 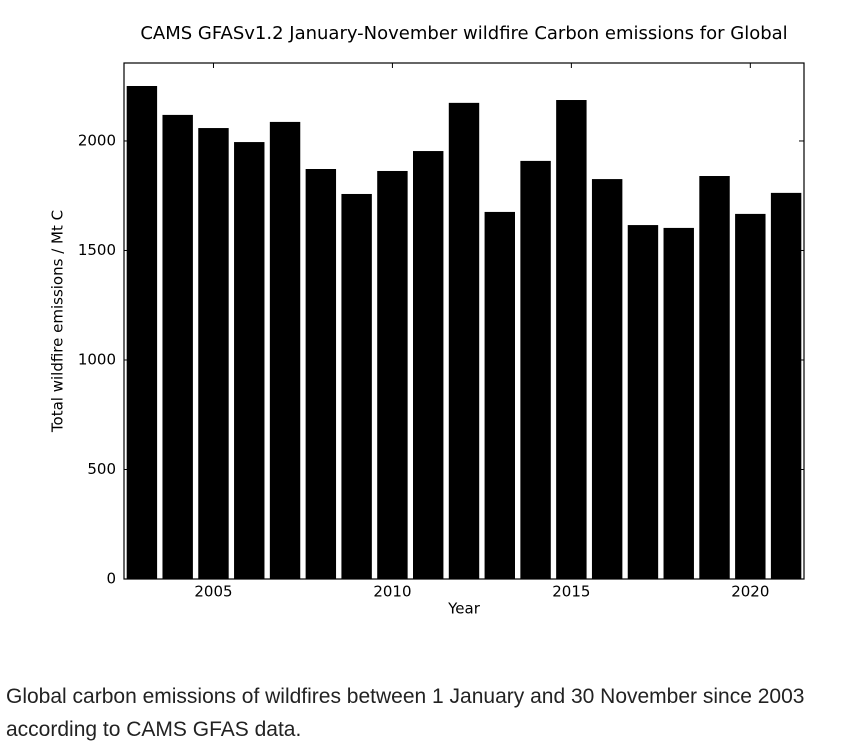 I want to click on x-axis-label: Year, so click(x=464, y=609).